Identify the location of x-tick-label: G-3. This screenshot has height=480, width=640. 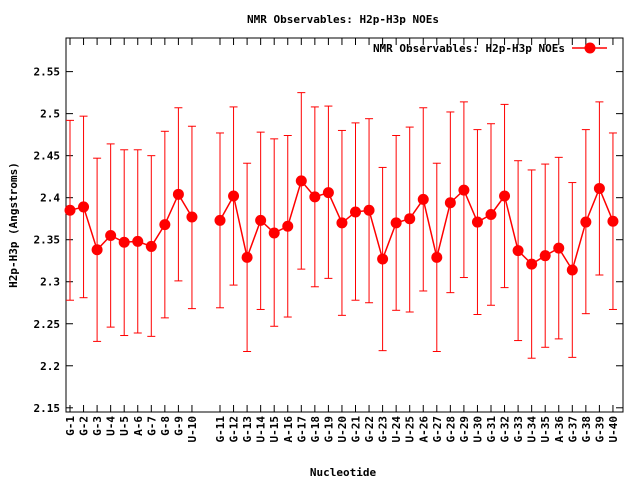
(97, 426).